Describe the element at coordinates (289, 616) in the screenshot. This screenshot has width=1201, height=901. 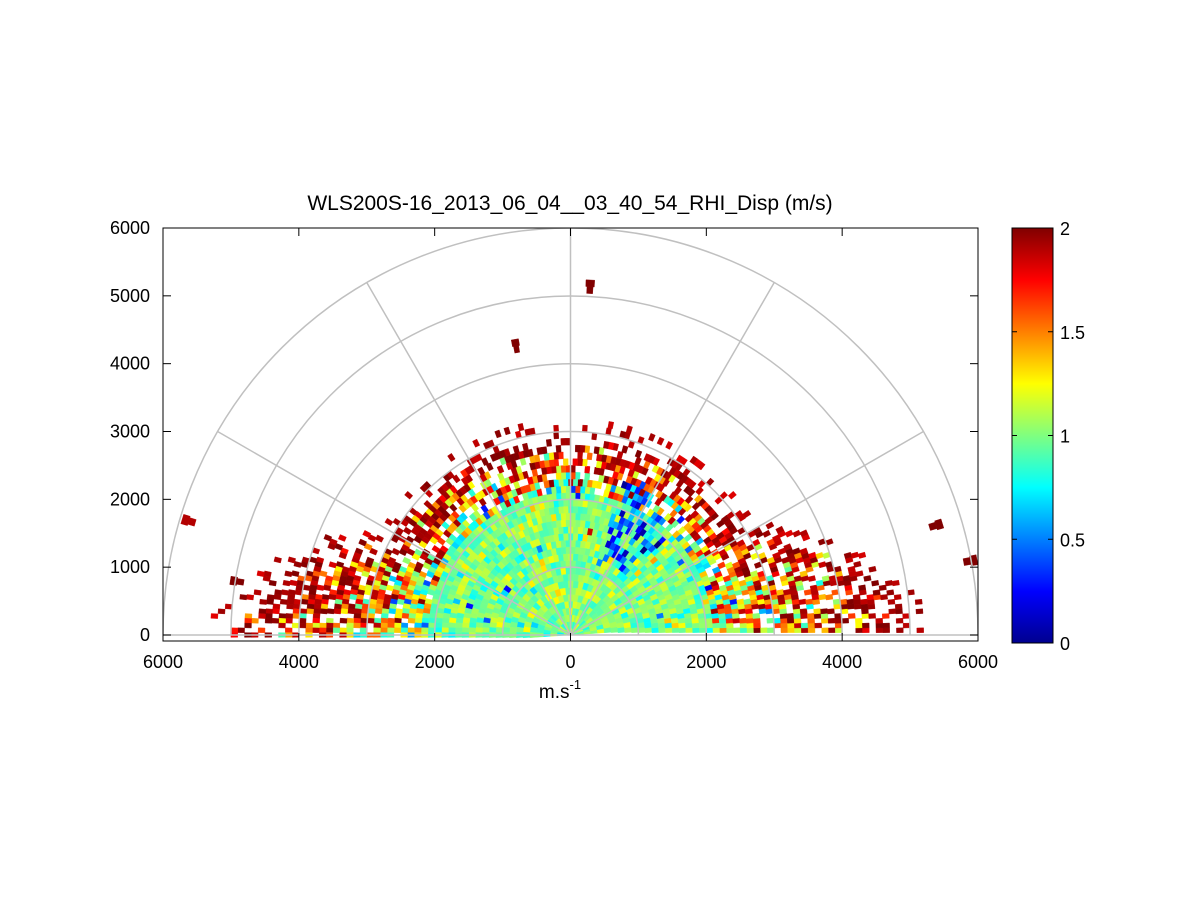
I see `data-cell-2096` at that location.